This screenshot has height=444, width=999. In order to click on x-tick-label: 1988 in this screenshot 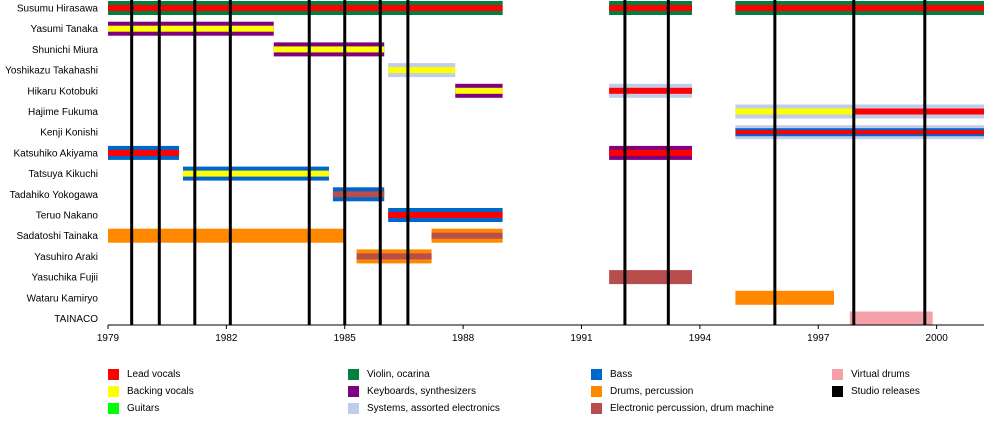, I will do `click(463, 338)`.